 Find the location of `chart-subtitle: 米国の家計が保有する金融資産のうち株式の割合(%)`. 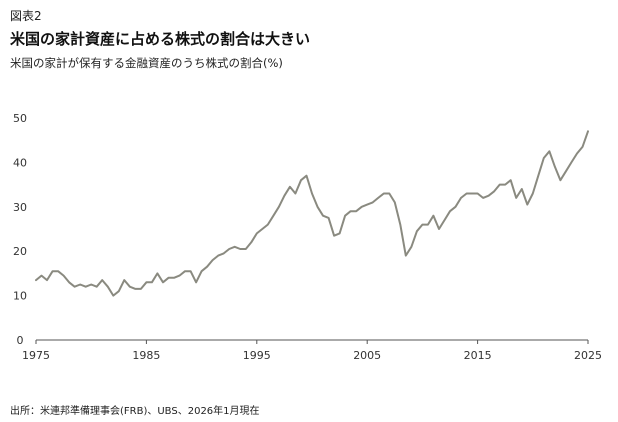

chart-subtitle: 米国の家計が保有する金融資産のうち株式の割合(%) is located at coordinates (146, 63).